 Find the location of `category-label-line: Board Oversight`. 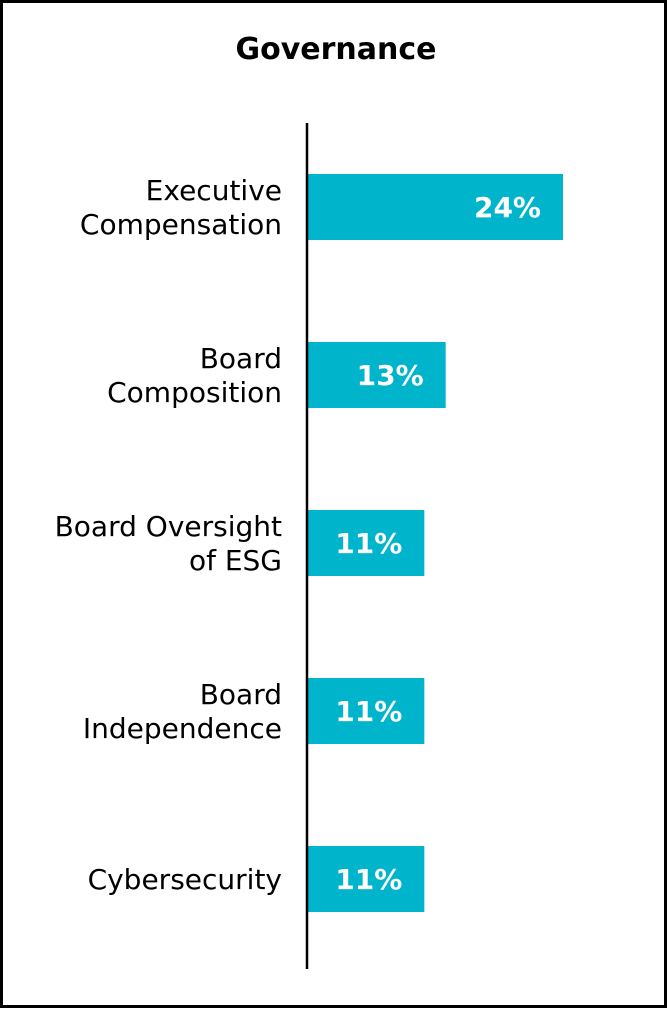

category-label-line: Board Oversight is located at coordinates (168, 526).